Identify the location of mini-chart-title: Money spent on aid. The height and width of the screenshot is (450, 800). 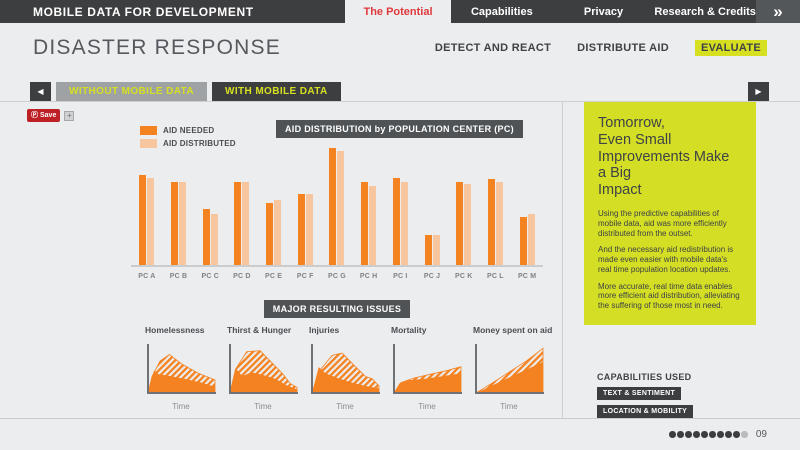
(513, 330).